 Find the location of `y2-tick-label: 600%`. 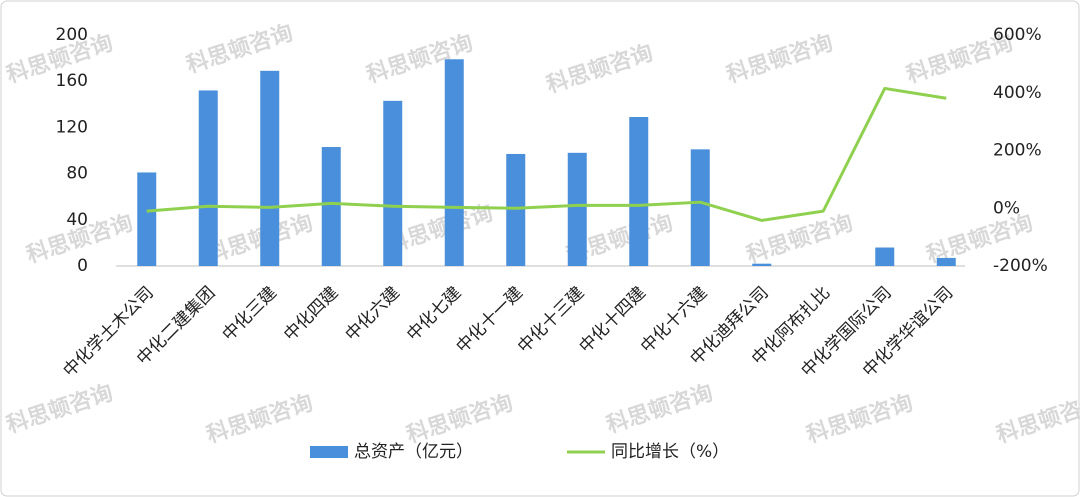

y2-tick-label: 600% is located at coordinates (1017, 35).